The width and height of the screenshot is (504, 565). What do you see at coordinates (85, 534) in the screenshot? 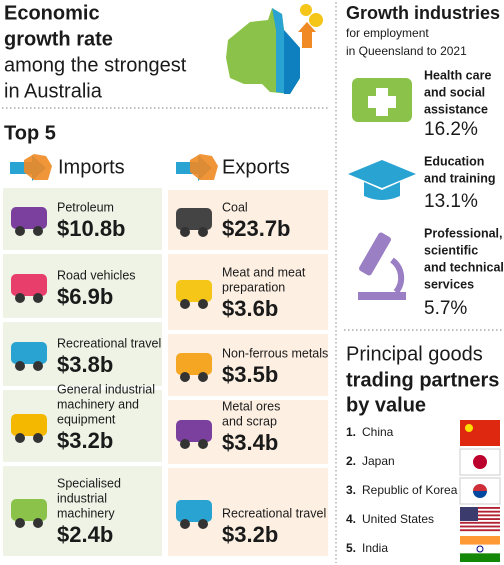
I see `item-value: $2.4b` at bounding box center [85, 534].